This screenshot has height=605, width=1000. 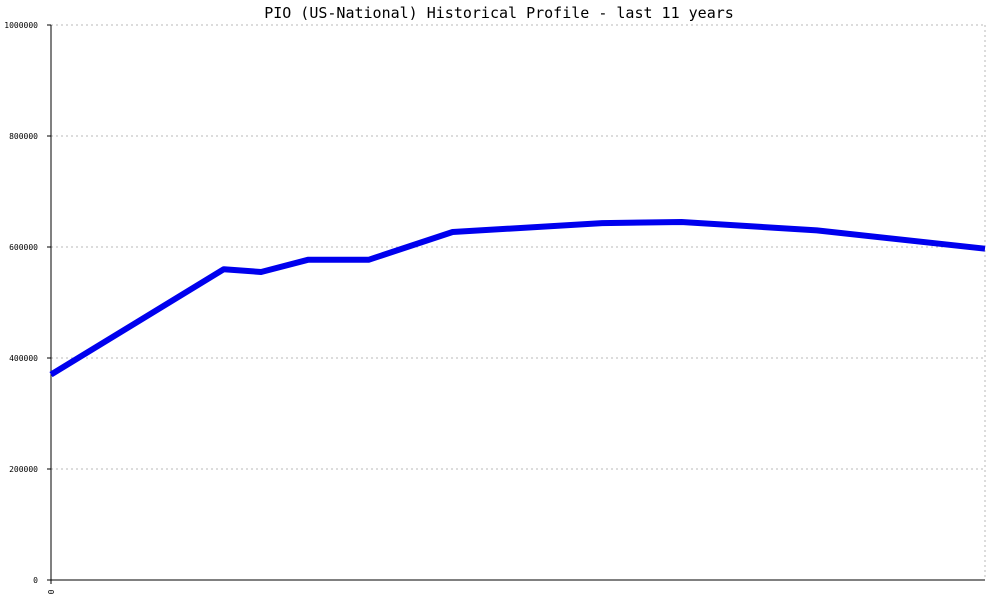 I want to click on y-tick-label: 200000, so click(x=23, y=469).